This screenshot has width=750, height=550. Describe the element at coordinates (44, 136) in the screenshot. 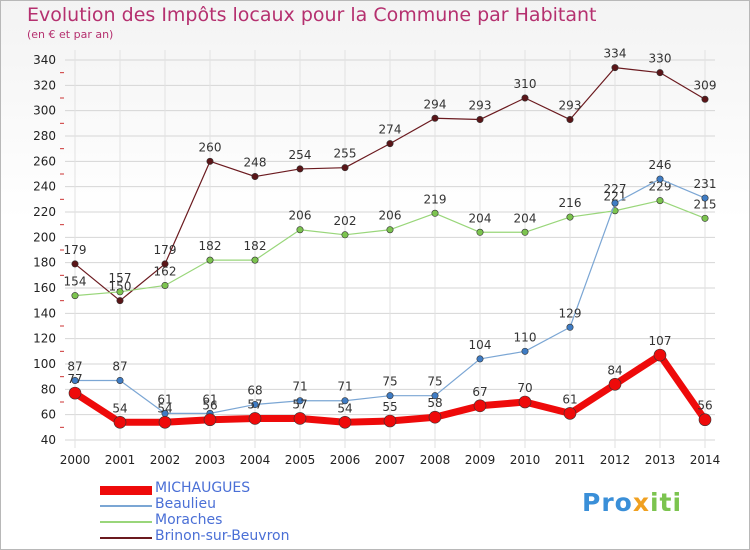

I see `y-tick-label: 280` at that location.